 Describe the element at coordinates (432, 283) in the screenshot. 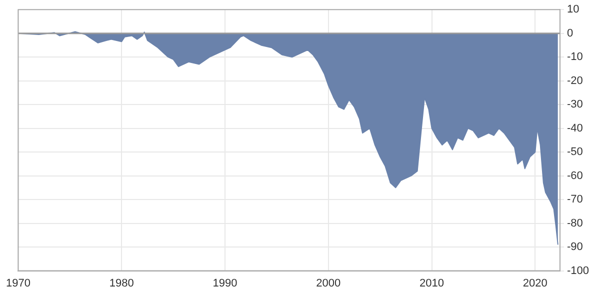

I see `x-tick-label: 2010` at that location.